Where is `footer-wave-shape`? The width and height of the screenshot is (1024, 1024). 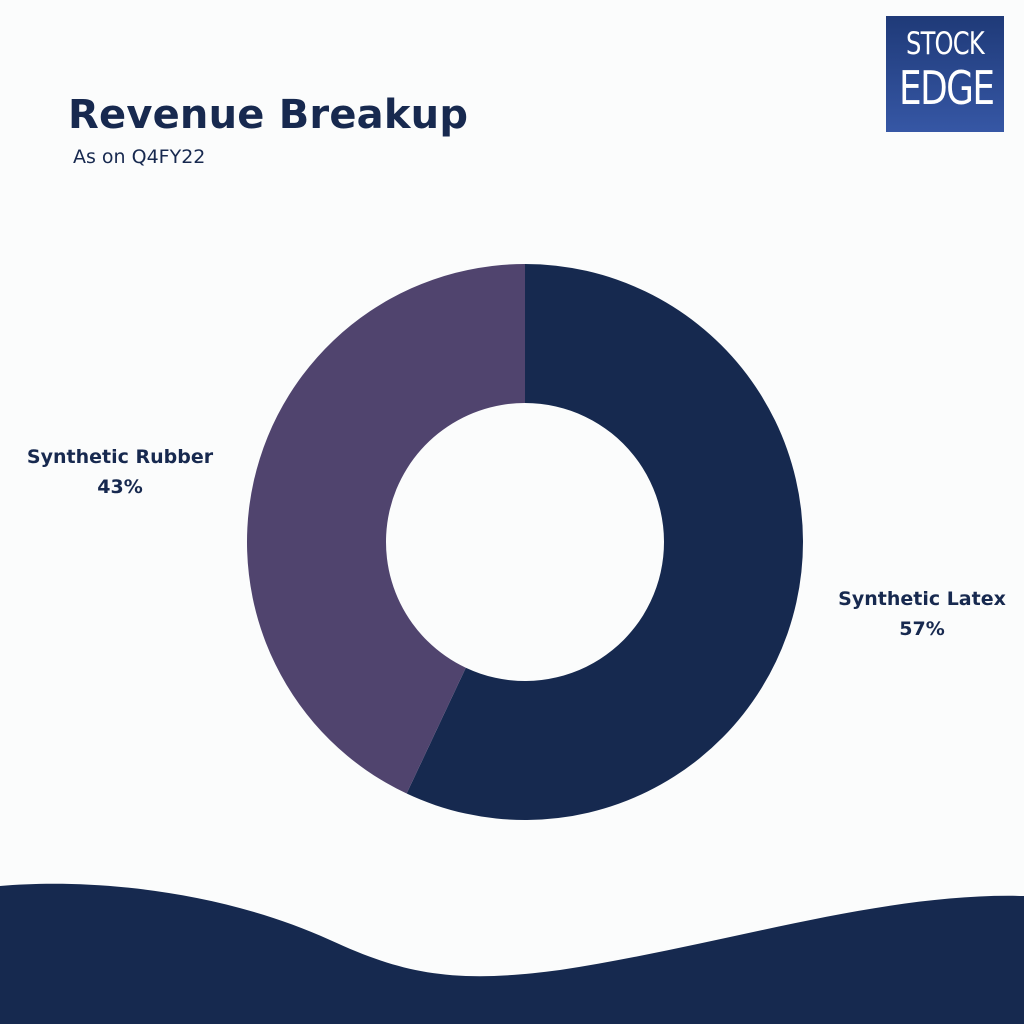
footer-wave-shape is located at coordinates (512, 953).